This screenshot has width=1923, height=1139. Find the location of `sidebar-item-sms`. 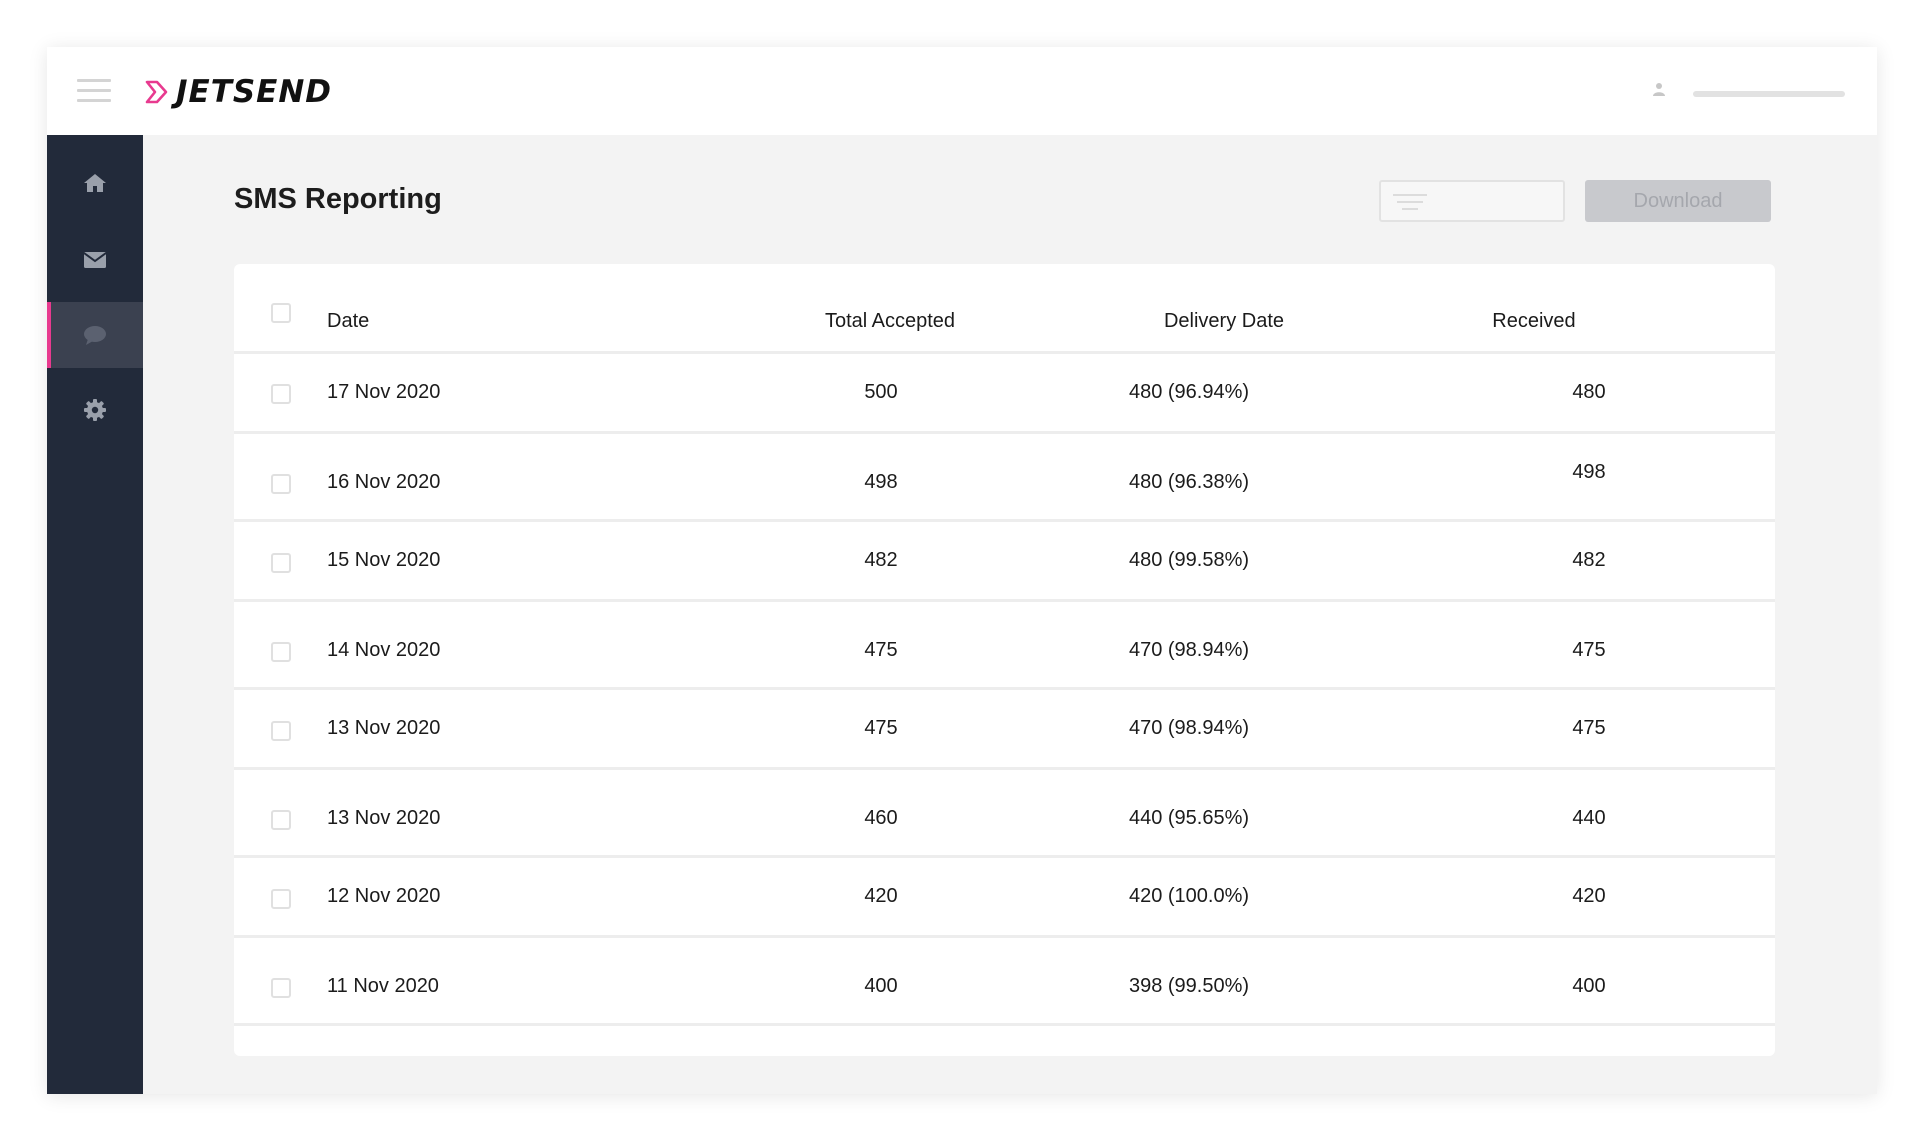

sidebar-item-sms is located at coordinates (95, 335).